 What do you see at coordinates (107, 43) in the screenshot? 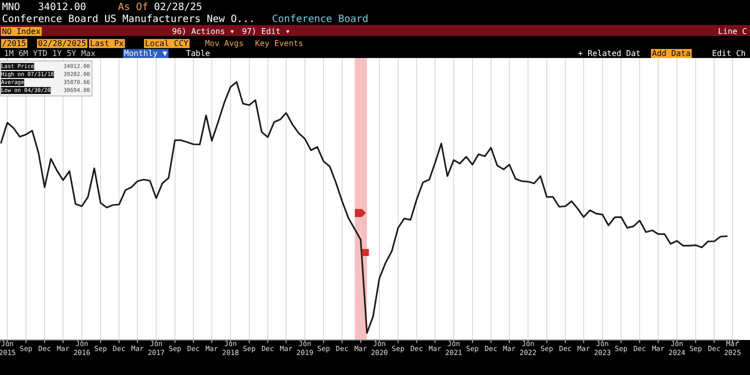
I see `text: Last Px` at bounding box center [107, 43].